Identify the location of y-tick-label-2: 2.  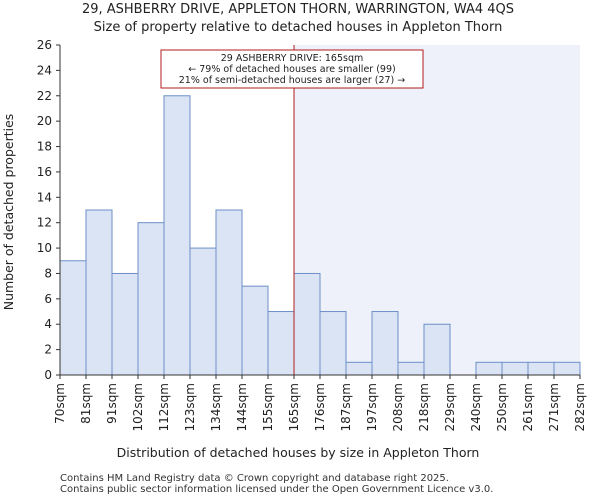
(48, 350).